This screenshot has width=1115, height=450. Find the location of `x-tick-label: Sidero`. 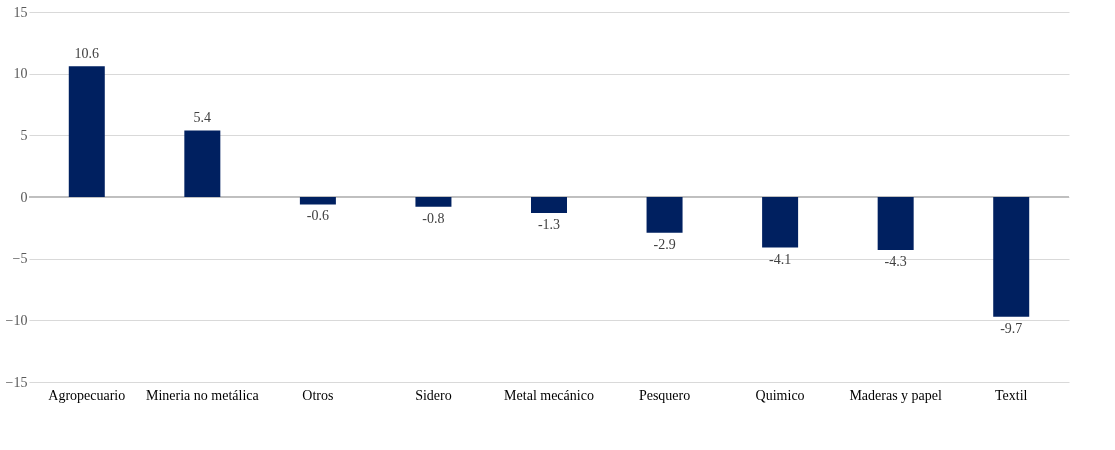

x-tick-label: Sidero is located at coordinates (433, 395).